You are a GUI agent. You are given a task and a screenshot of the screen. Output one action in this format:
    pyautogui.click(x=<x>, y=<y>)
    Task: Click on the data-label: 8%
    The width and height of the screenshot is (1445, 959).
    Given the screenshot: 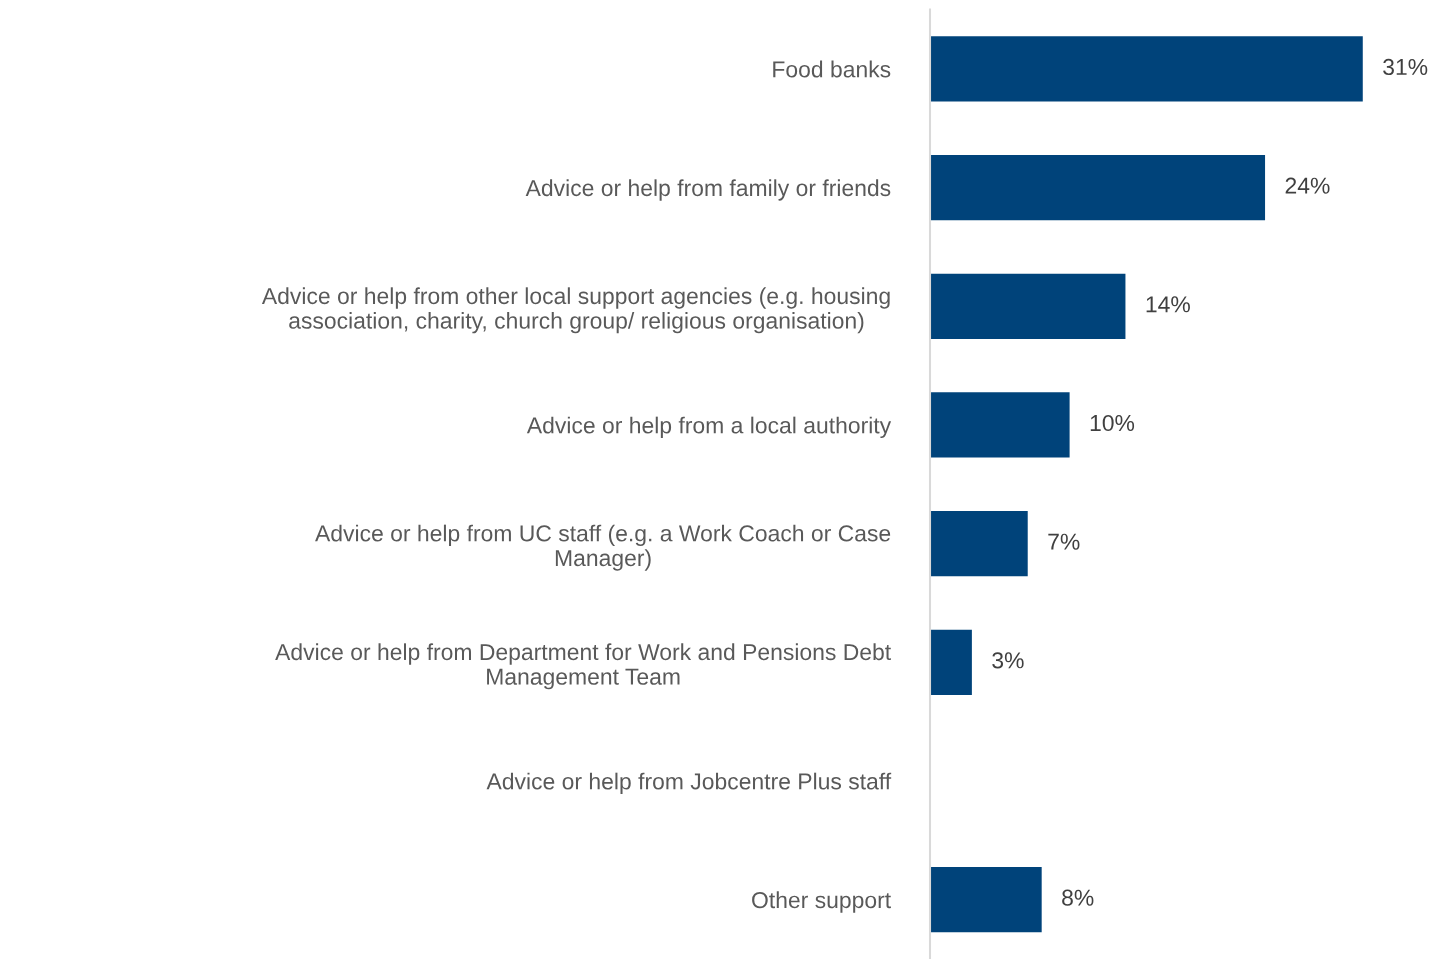 What is the action you would take?
    pyautogui.click(x=1078, y=897)
    